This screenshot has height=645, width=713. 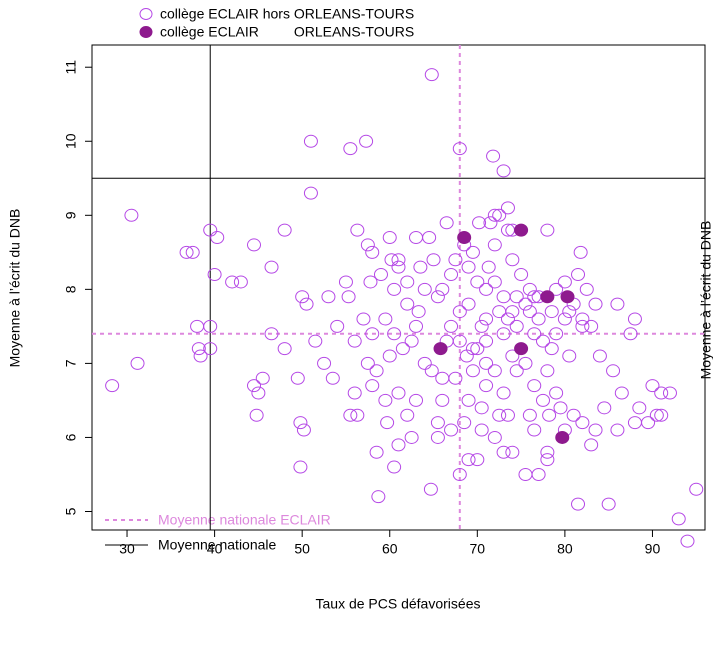 I want to click on y-tick-label: 11, so click(x=71, y=67).